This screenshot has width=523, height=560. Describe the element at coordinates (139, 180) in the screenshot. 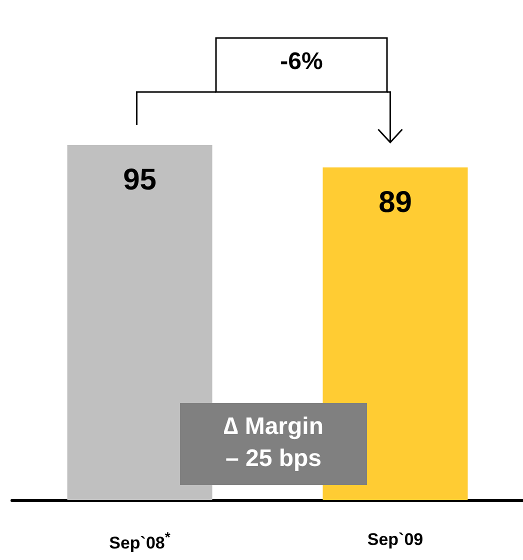

I see `data-label: 95` at that location.